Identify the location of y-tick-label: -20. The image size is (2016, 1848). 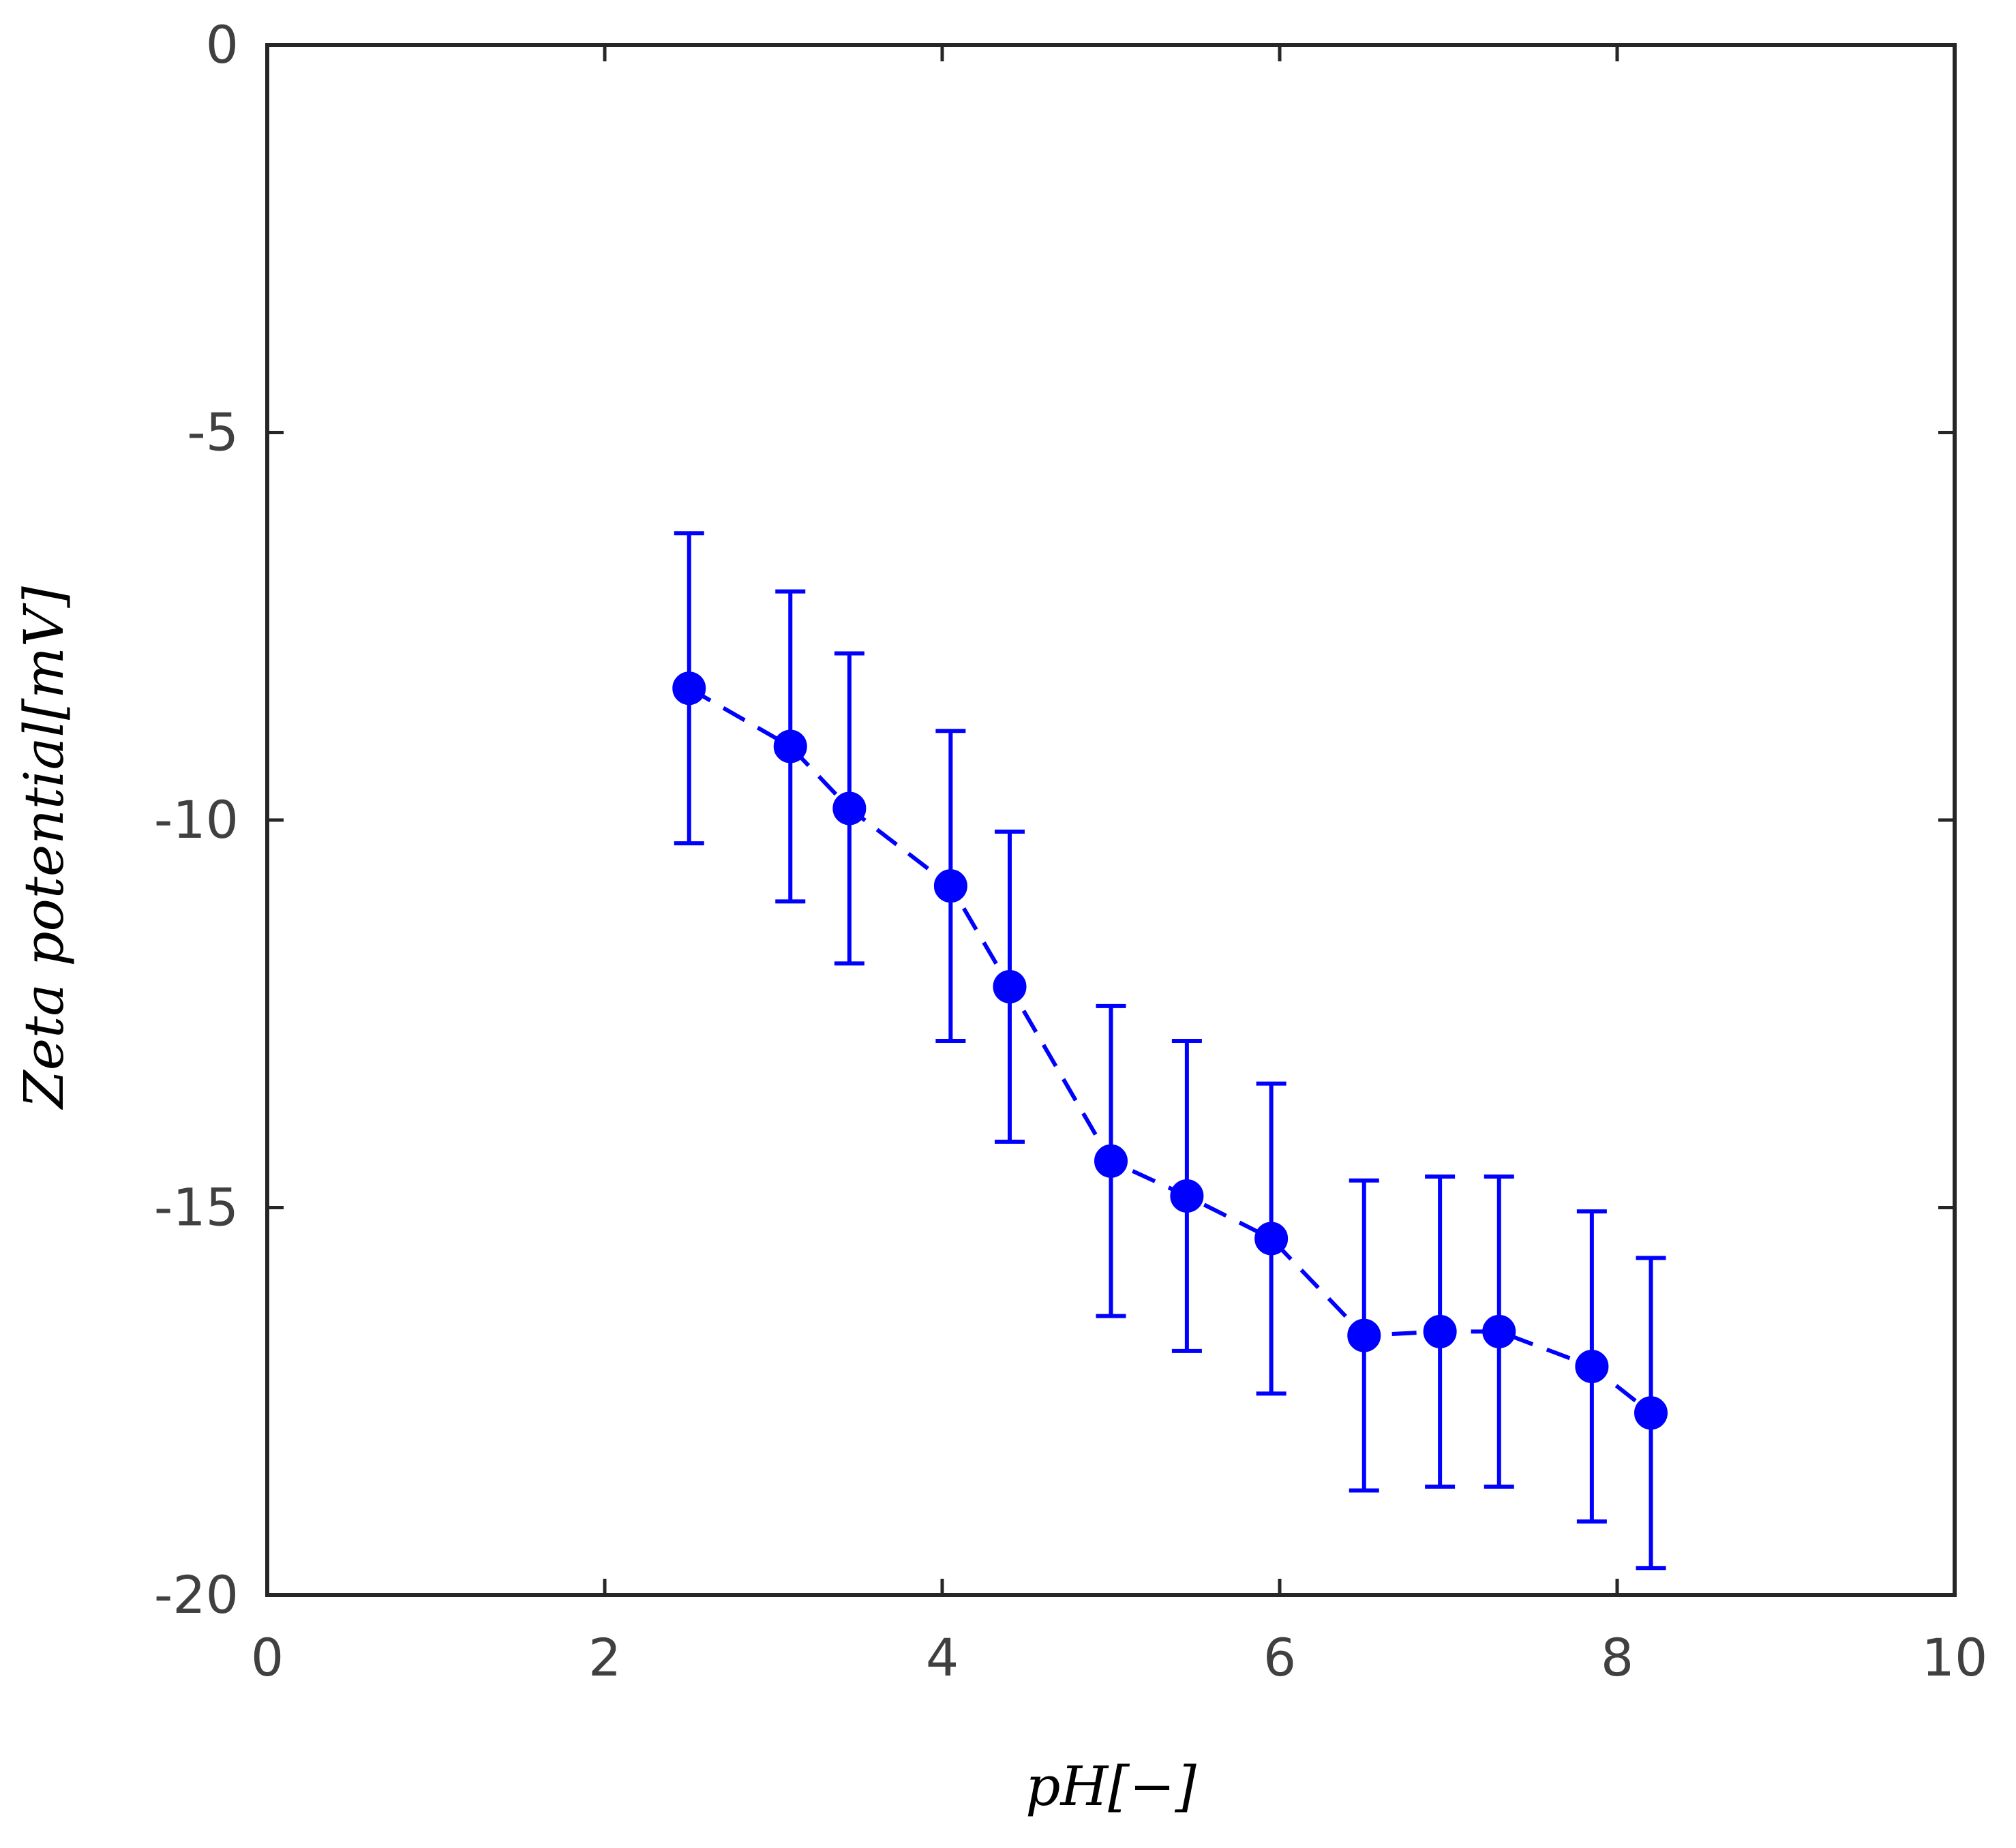
(196, 1594).